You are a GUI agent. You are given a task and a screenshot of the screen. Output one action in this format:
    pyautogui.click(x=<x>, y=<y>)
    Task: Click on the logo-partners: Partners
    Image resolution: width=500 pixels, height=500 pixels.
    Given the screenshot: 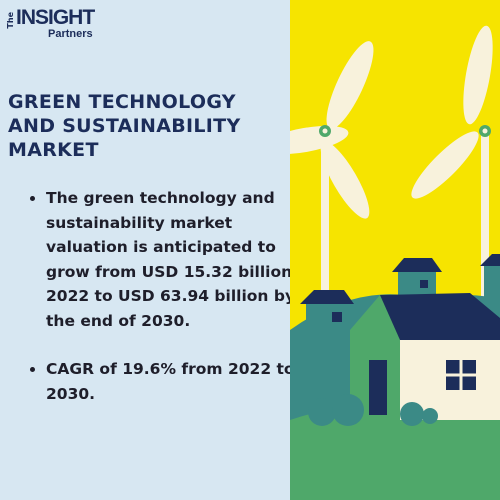 What is the action you would take?
    pyautogui.click(x=70, y=34)
    